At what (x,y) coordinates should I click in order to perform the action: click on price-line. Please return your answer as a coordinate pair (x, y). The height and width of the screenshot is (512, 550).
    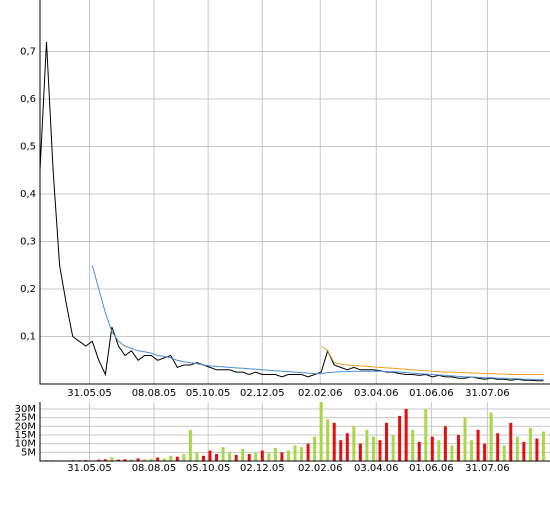
    Looking at the image, I should click on (432, 360).